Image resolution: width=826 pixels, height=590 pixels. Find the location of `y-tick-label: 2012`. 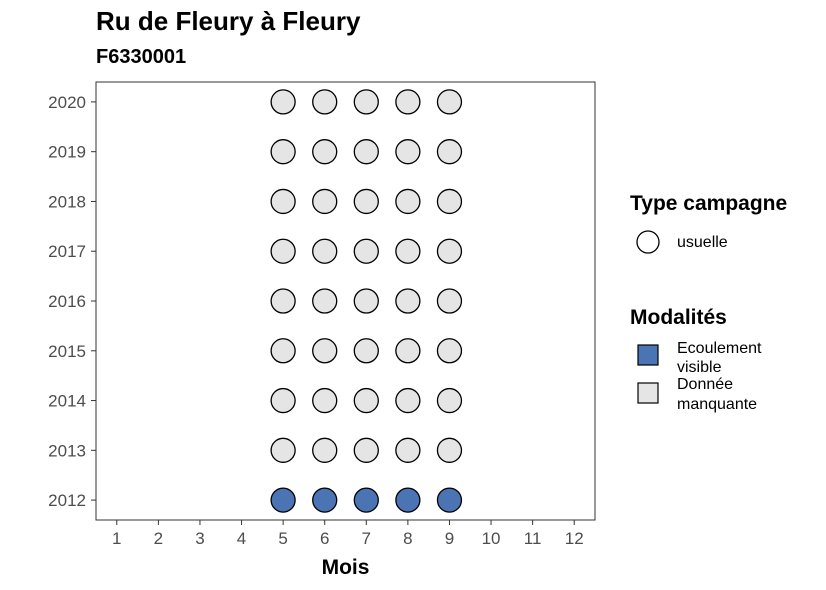

y-tick-label: 2012 is located at coordinates (67, 500).